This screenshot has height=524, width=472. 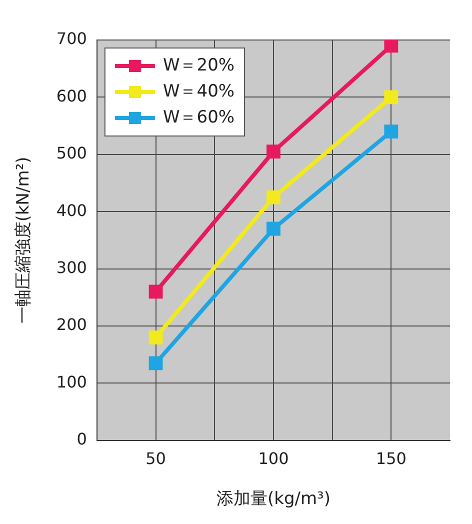 I want to click on y-tick-label: 300, so click(x=71, y=267).